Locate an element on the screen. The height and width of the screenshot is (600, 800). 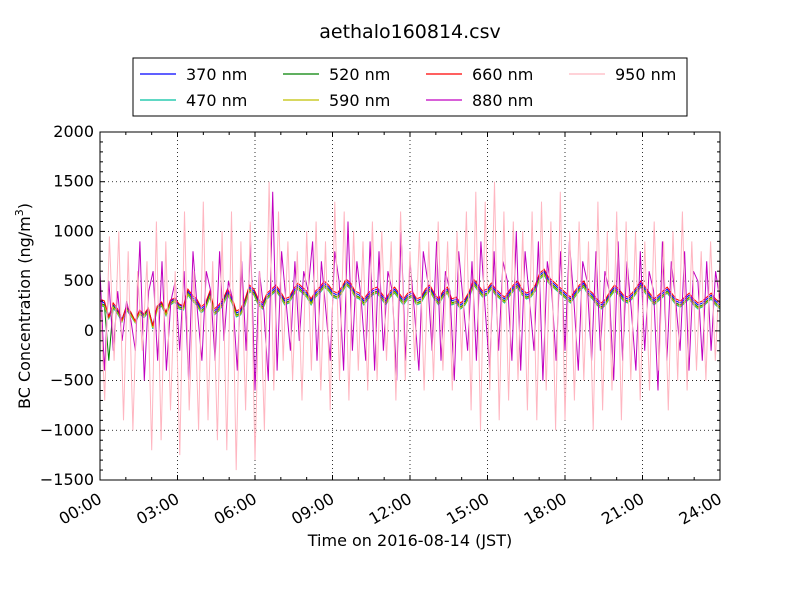
x-tick-label: 18:00 is located at coordinates (545, 509).